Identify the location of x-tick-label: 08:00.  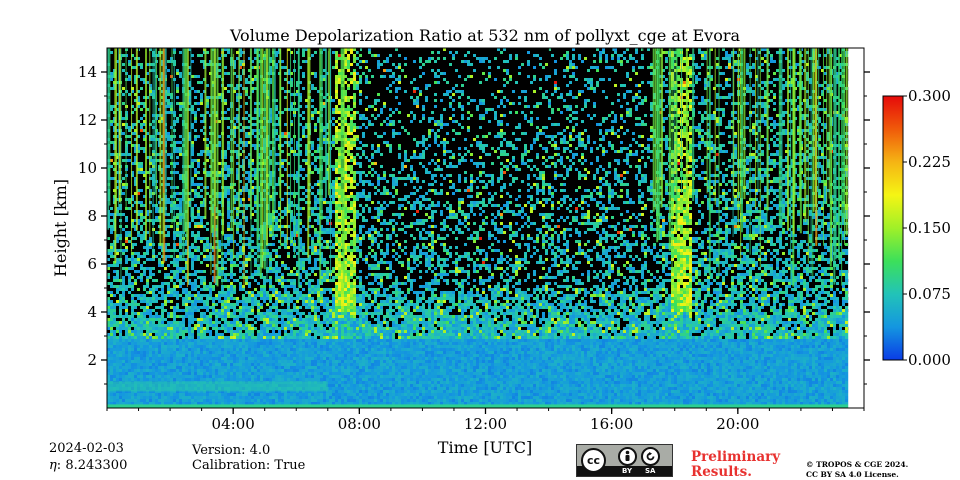
(359, 424).